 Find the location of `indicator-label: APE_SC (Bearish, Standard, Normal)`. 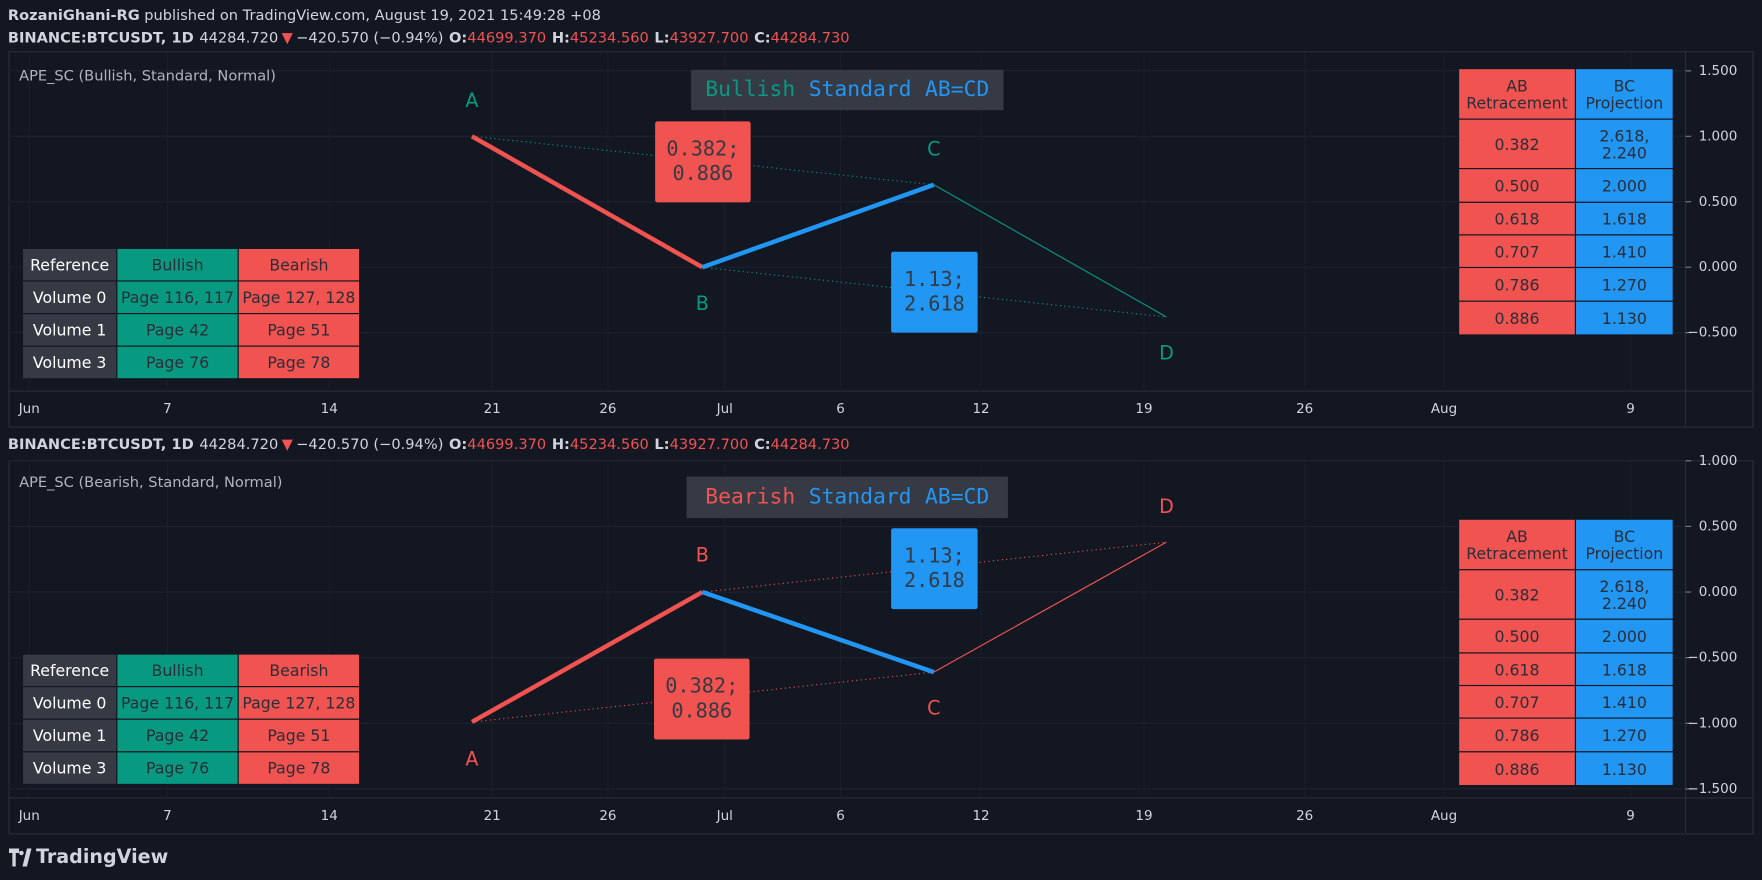

indicator-label: APE_SC (Bearish, Standard, Normal) is located at coordinates (150, 482).